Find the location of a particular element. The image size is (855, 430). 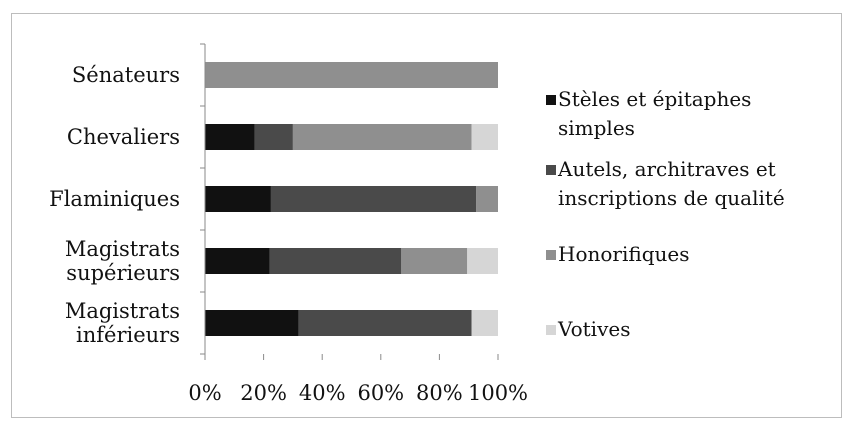

legend-label: Honorifiques is located at coordinates (623, 254).